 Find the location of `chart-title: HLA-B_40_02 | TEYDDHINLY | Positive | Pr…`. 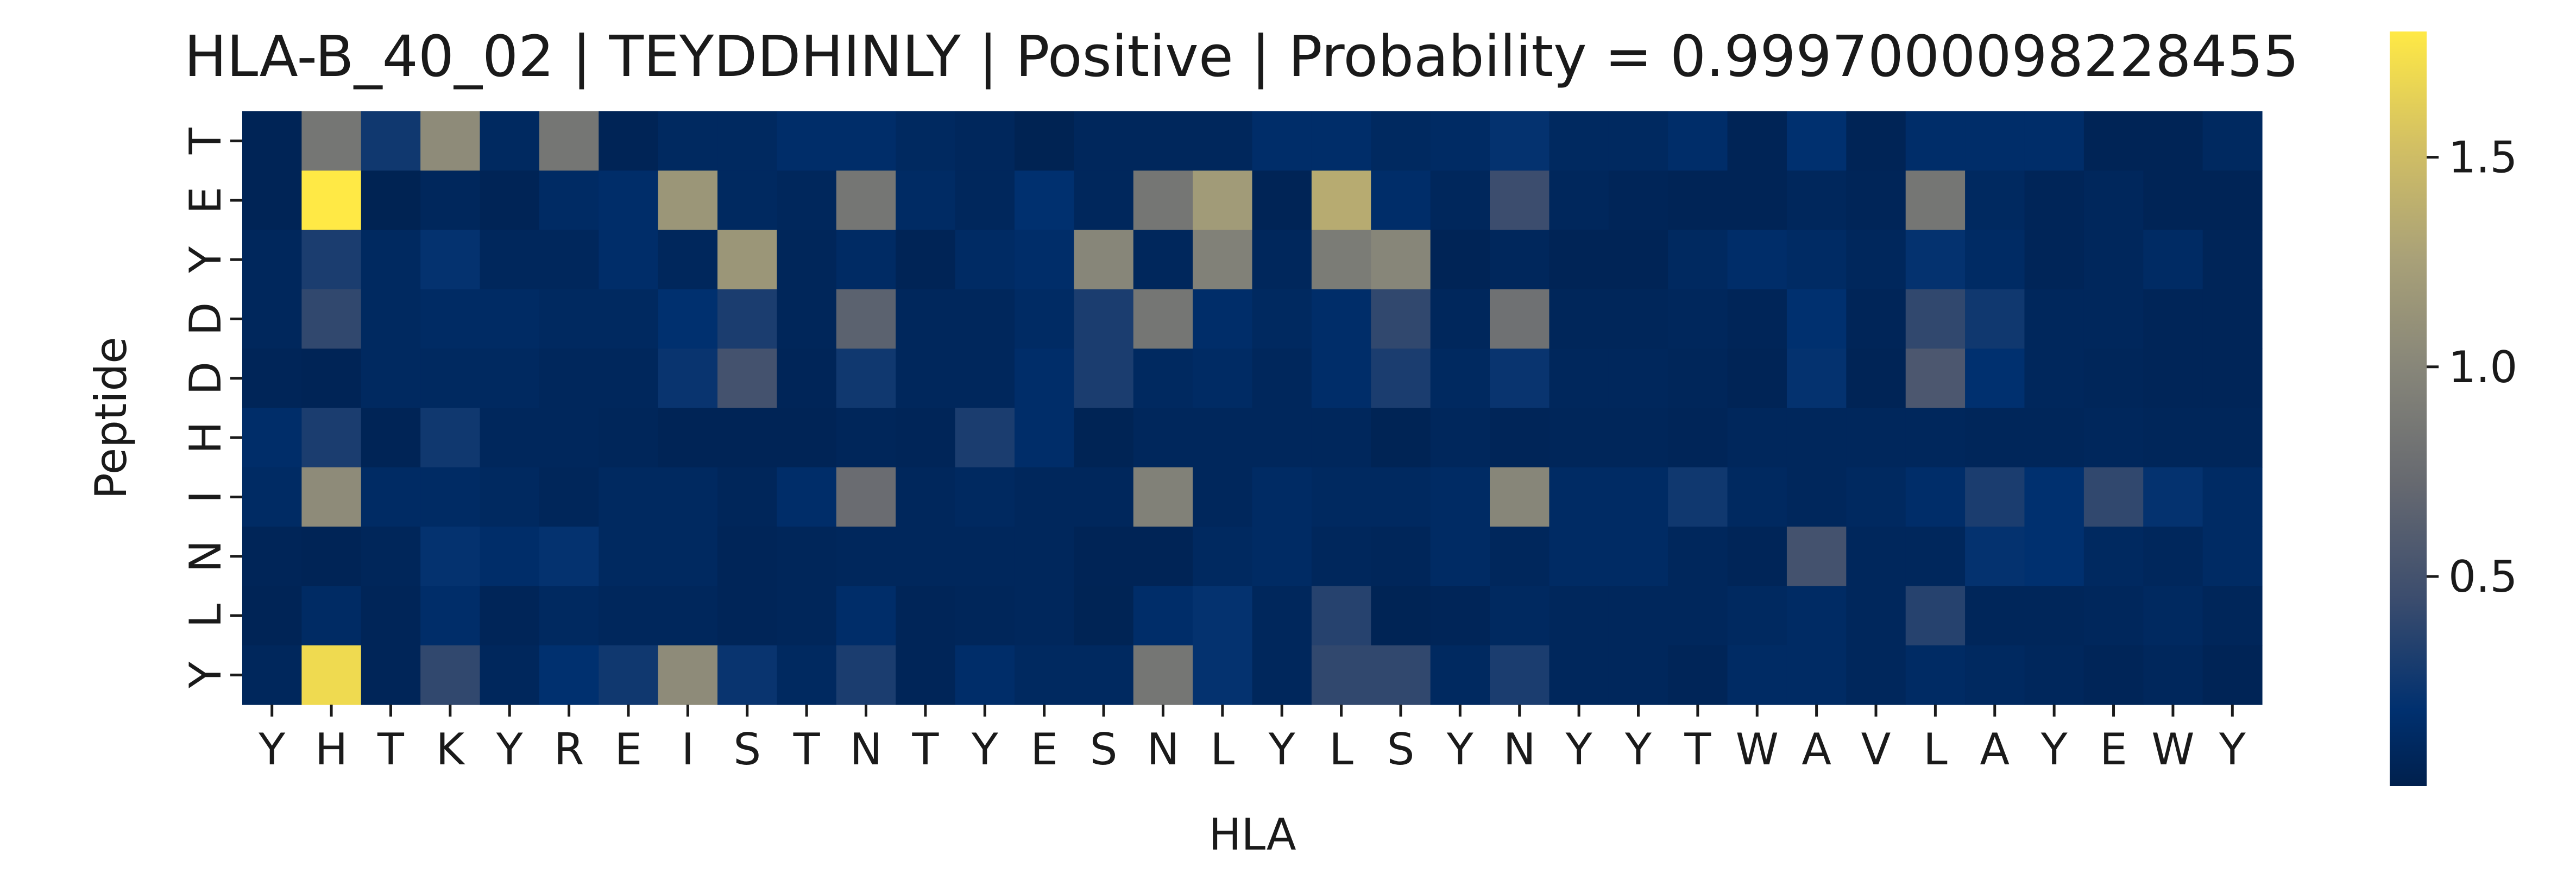

chart-title: HLA-B_40_02 | TEYDDHINLY | Positive | Pr… is located at coordinates (1241, 56).